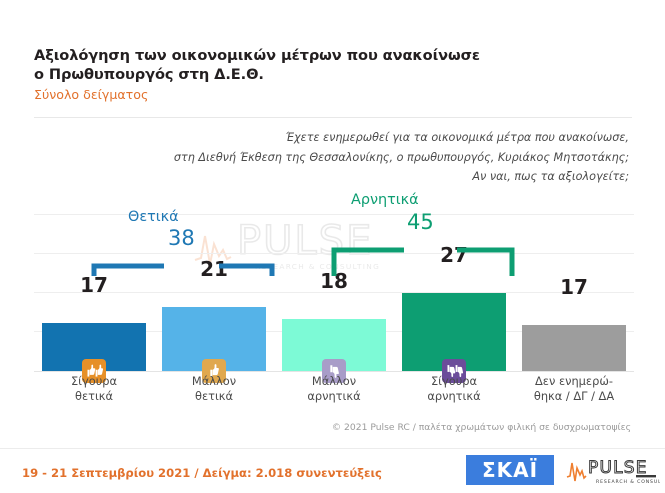 The width and height of the screenshot is (665, 493). What do you see at coordinates (574, 396) in the screenshot?
I see `category-label-line-2: θηκα / ΔΓ / ΔΑ` at bounding box center [574, 396].